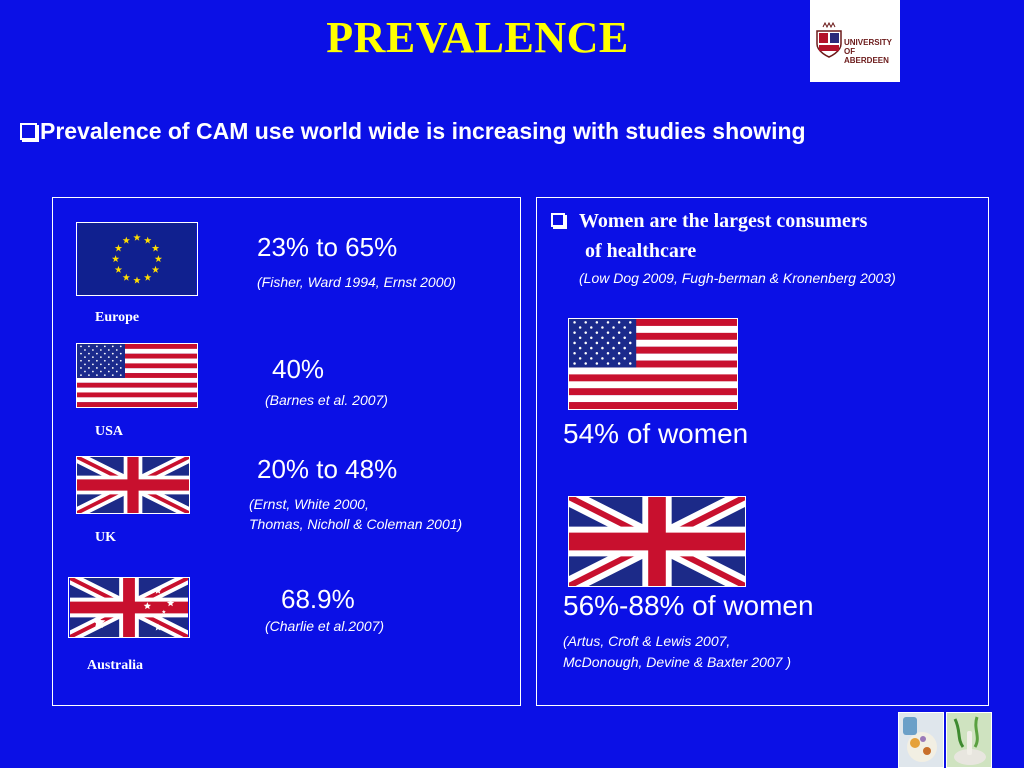 Image resolution: width=1024 pixels, height=768 pixels. Describe the element at coordinates (477, 37) in the screenshot. I see `slide-title: PREVALENCE` at that location.